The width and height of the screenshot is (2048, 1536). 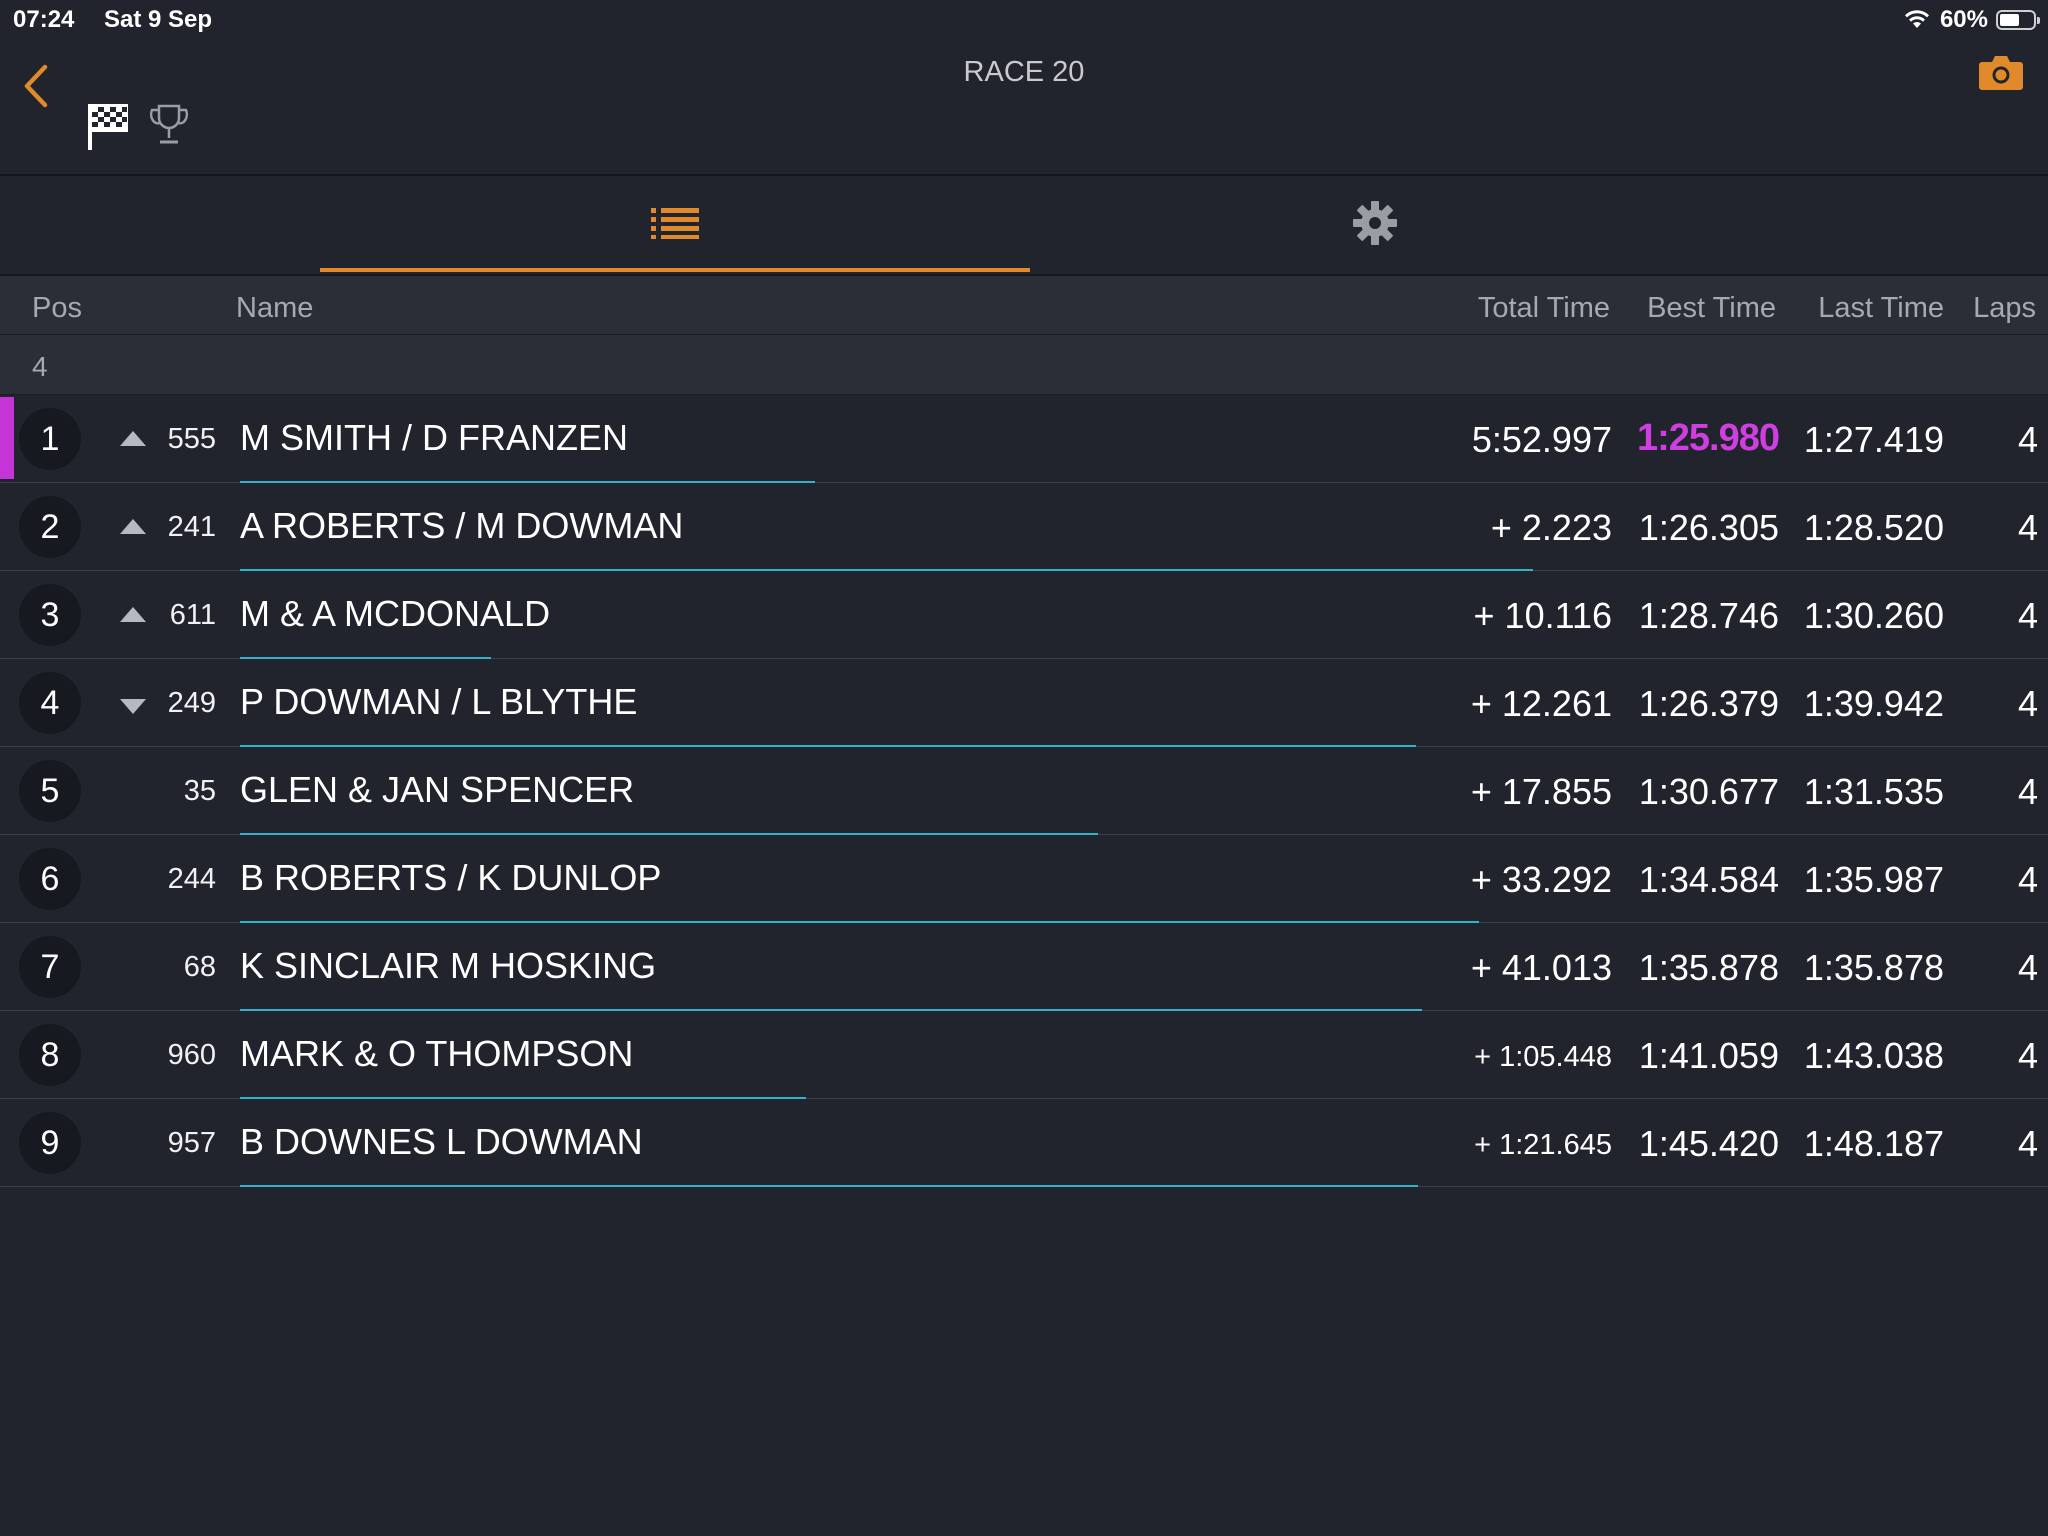 What do you see at coordinates (448, 965) in the screenshot?
I see `driver-name: K SINCLAIR M HOSKING` at bounding box center [448, 965].